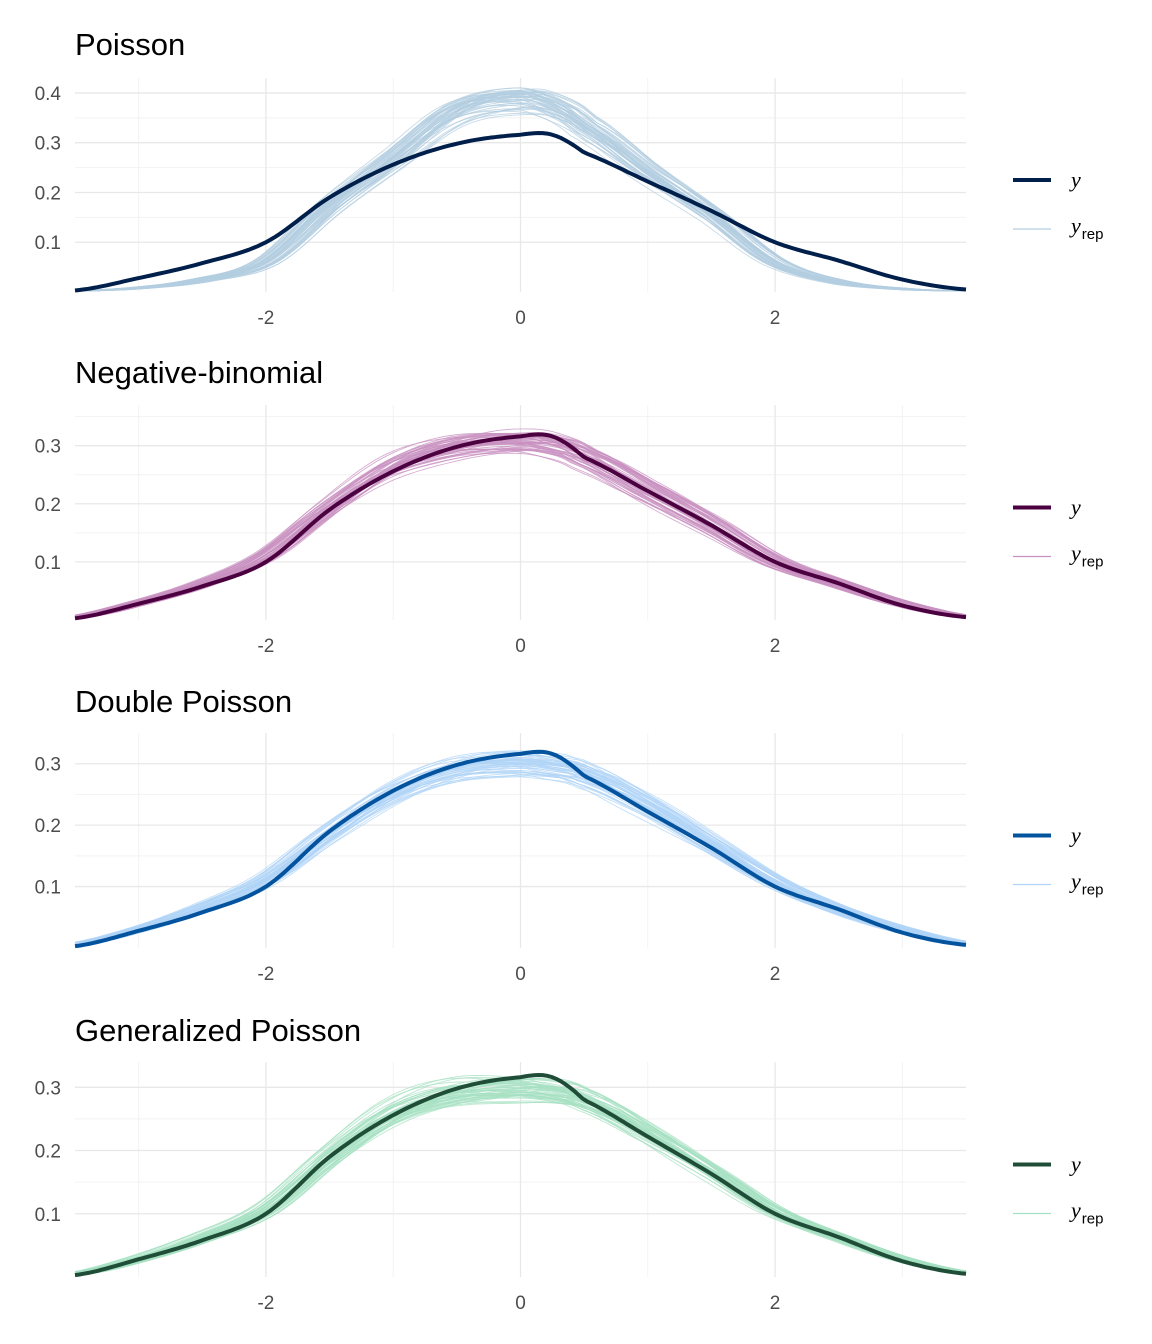 The image size is (1152, 1344). What do you see at coordinates (48, 94) in the screenshot?
I see `y-tick-label: 0.4` at bounding box center [48, 94].